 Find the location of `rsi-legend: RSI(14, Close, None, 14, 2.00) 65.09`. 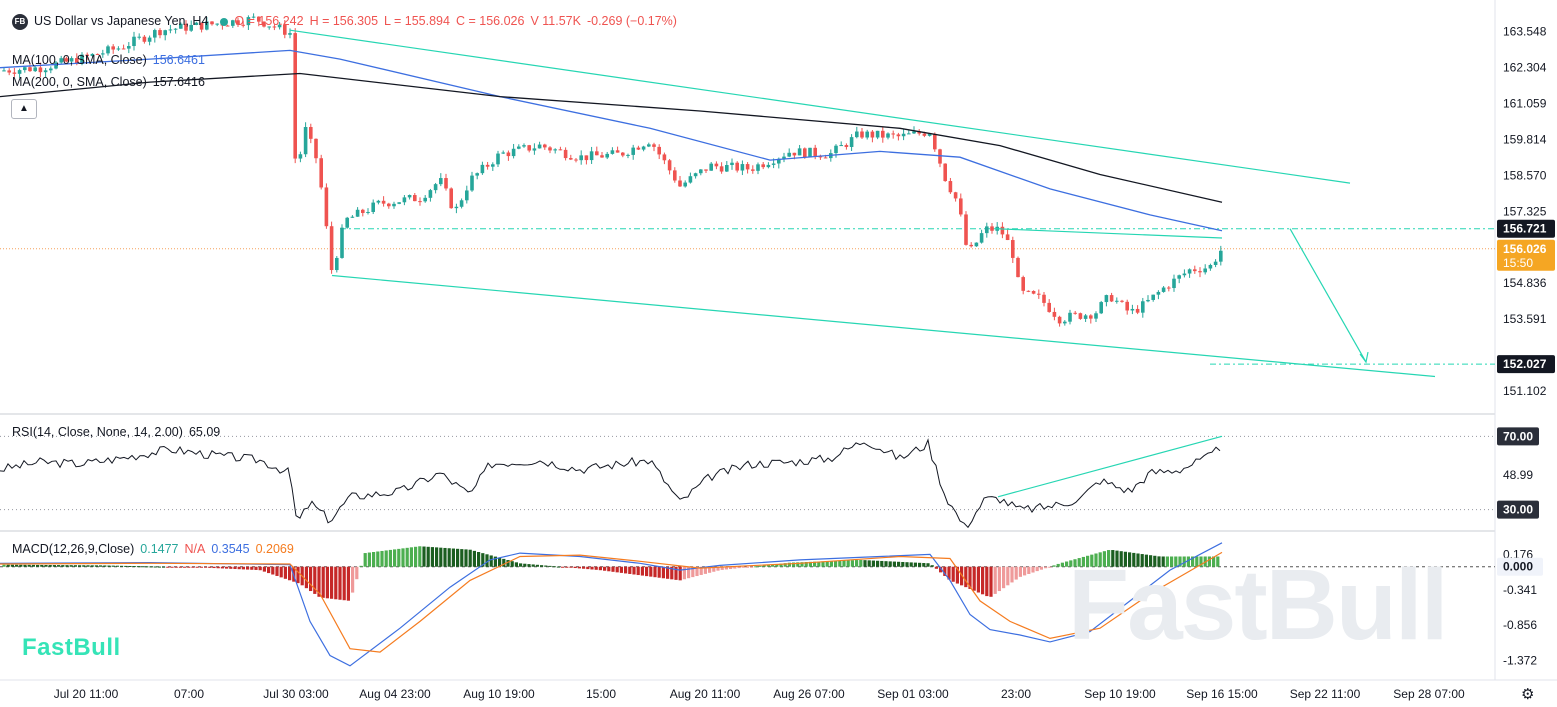

rsi-legend: RSI(14, Close, None, 14, 2.00) 65.09 is located at coordinates (119, 432).